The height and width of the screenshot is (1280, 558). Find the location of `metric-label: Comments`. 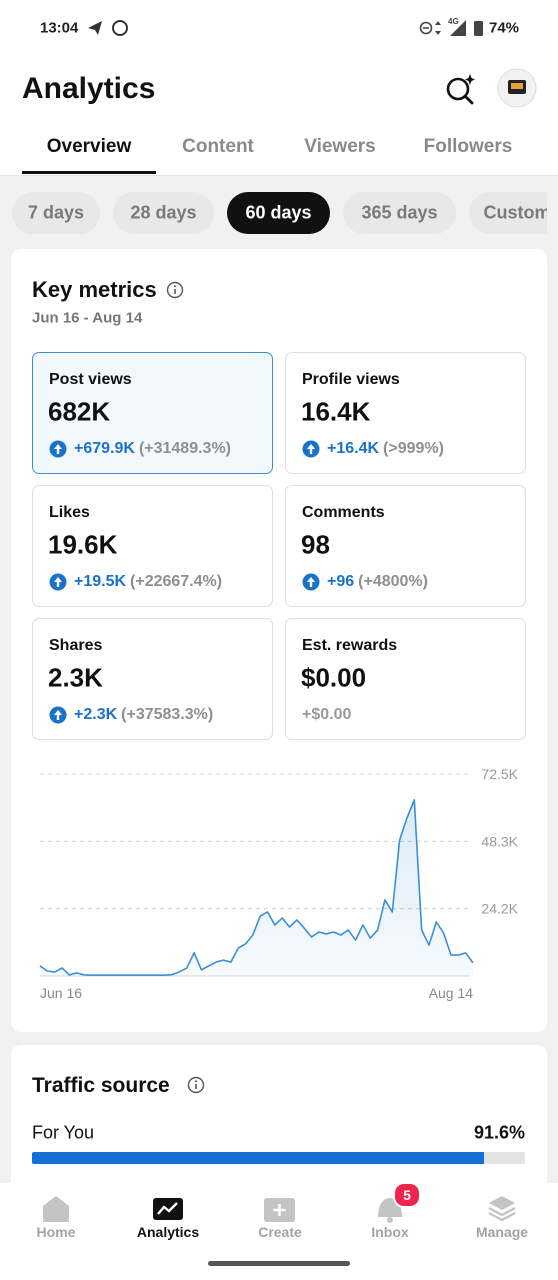

metric-label: Comments is located at coordinates (343, 512).